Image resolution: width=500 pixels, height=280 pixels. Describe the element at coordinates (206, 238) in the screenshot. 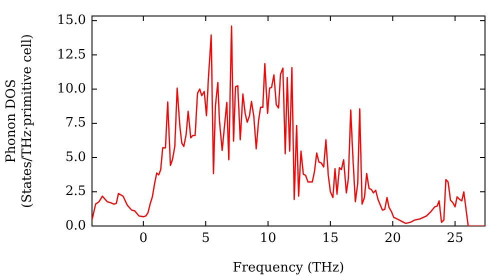

I see `x-tick-label: 5` at that location.